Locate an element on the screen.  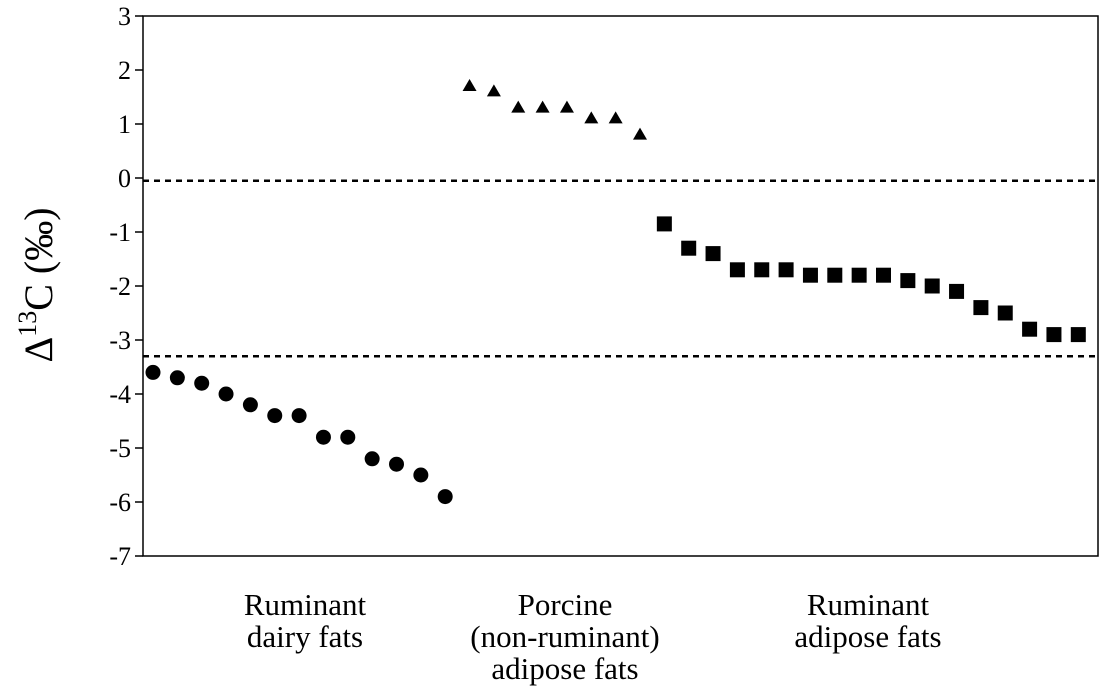
y-tick-label: 1 is located at coordinates (124, 124).